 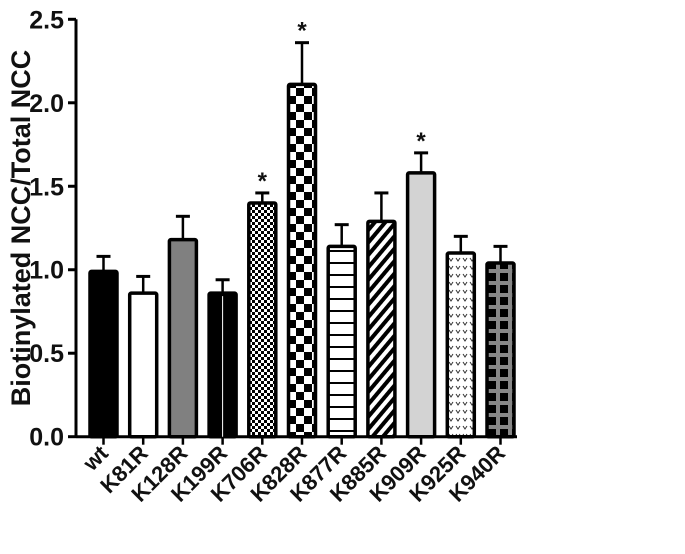 I want to click on bar-K940R, so click(x=500, y=350).